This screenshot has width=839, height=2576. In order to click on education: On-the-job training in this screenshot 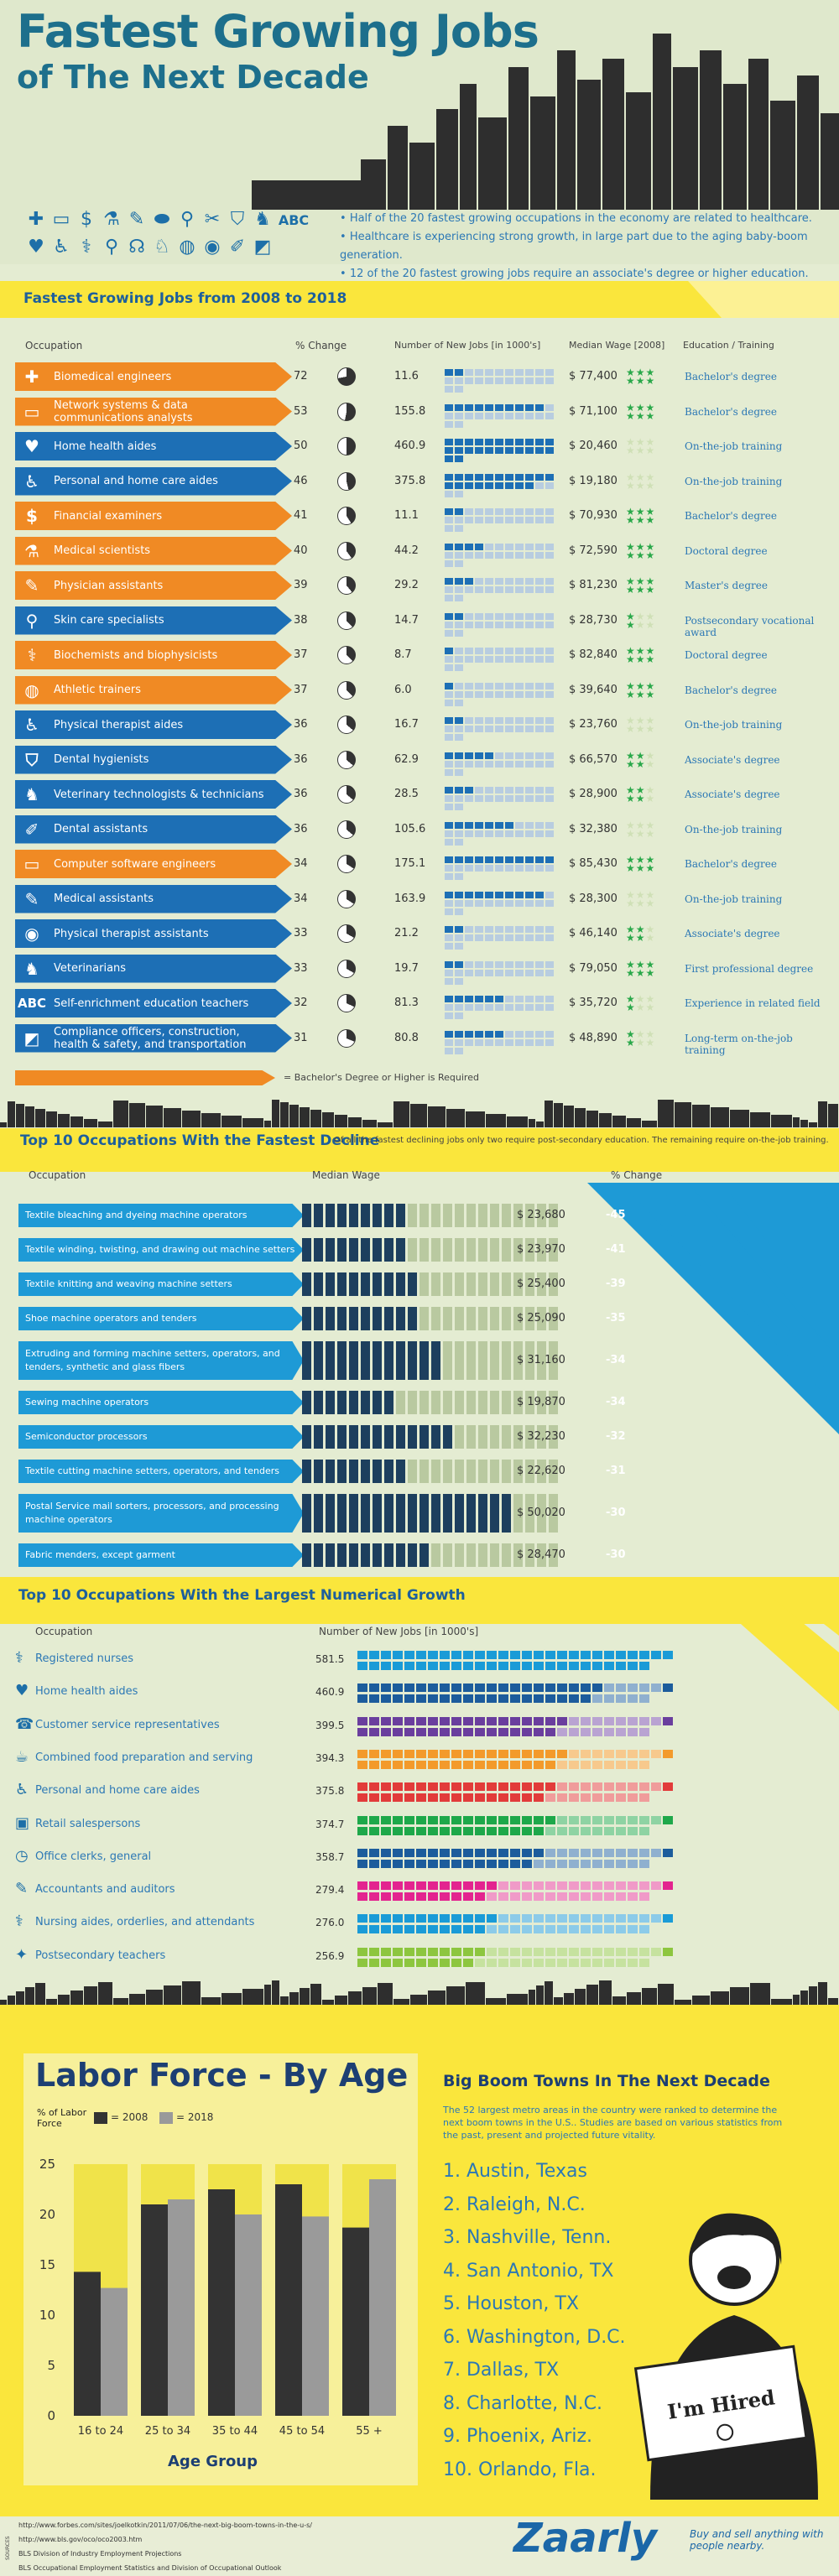, I will do `click(734, 446)`.